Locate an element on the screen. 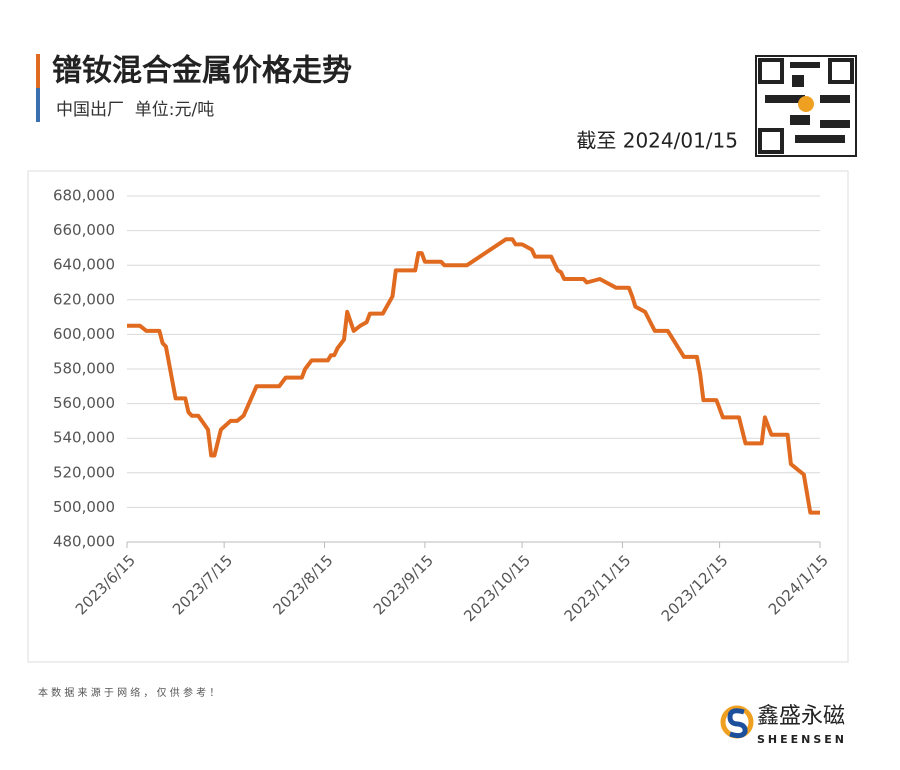  qr-code is located at coordinates (806, 106).